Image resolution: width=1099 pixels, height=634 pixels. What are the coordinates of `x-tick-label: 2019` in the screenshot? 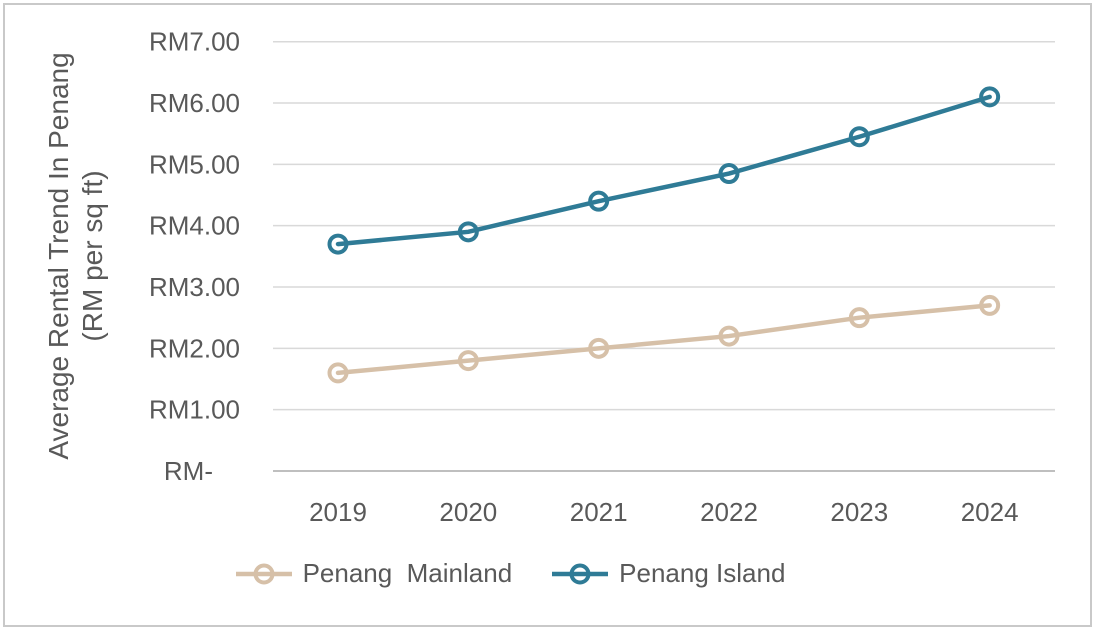 It's located at (338, 512).